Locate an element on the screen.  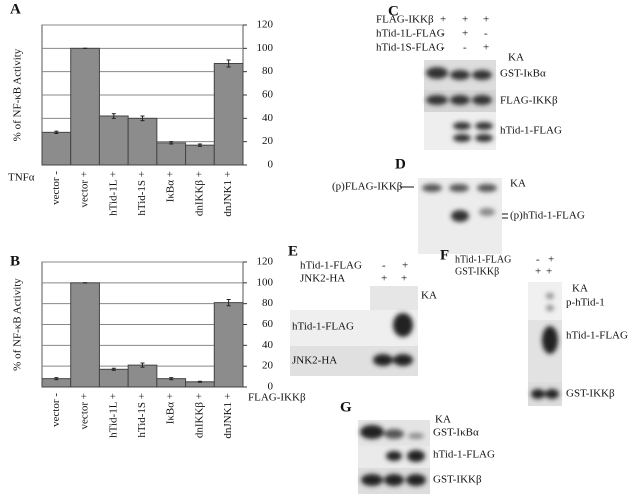
condition: GST-IKKβ is located at coordinates (477, 271).